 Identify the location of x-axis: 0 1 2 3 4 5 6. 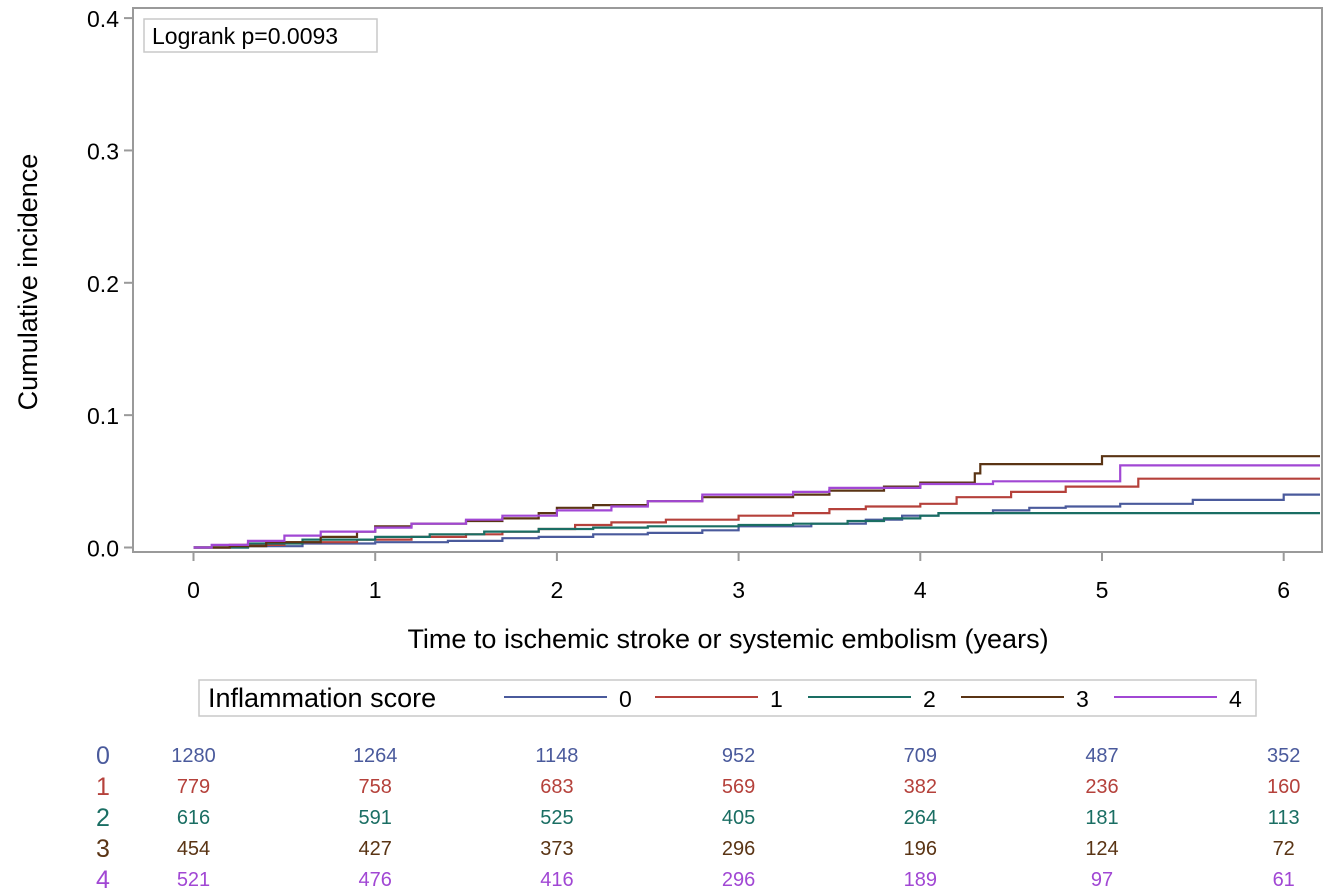
(738, 577).